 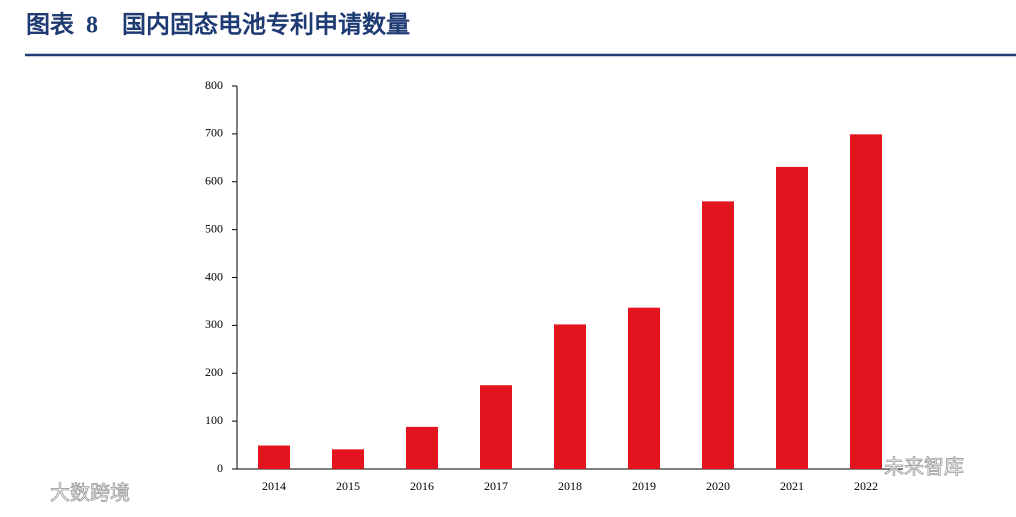 I want to click on y-tick-label: 400, so click(x=214, y=276).